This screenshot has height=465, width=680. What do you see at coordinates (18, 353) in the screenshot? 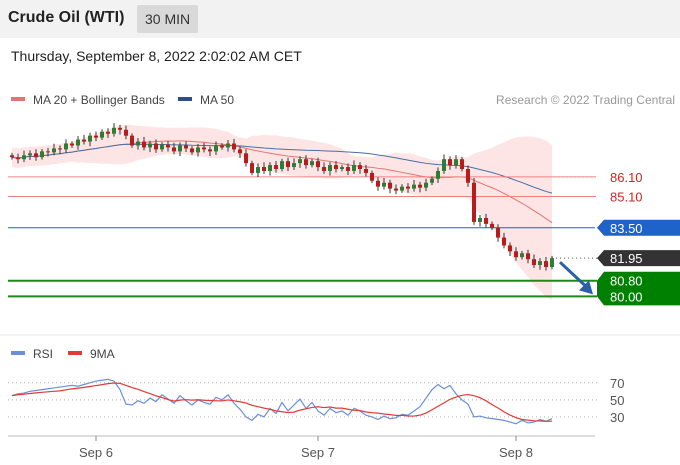
I see `legend-rsi-swatch` at bounding box center [18, 353].